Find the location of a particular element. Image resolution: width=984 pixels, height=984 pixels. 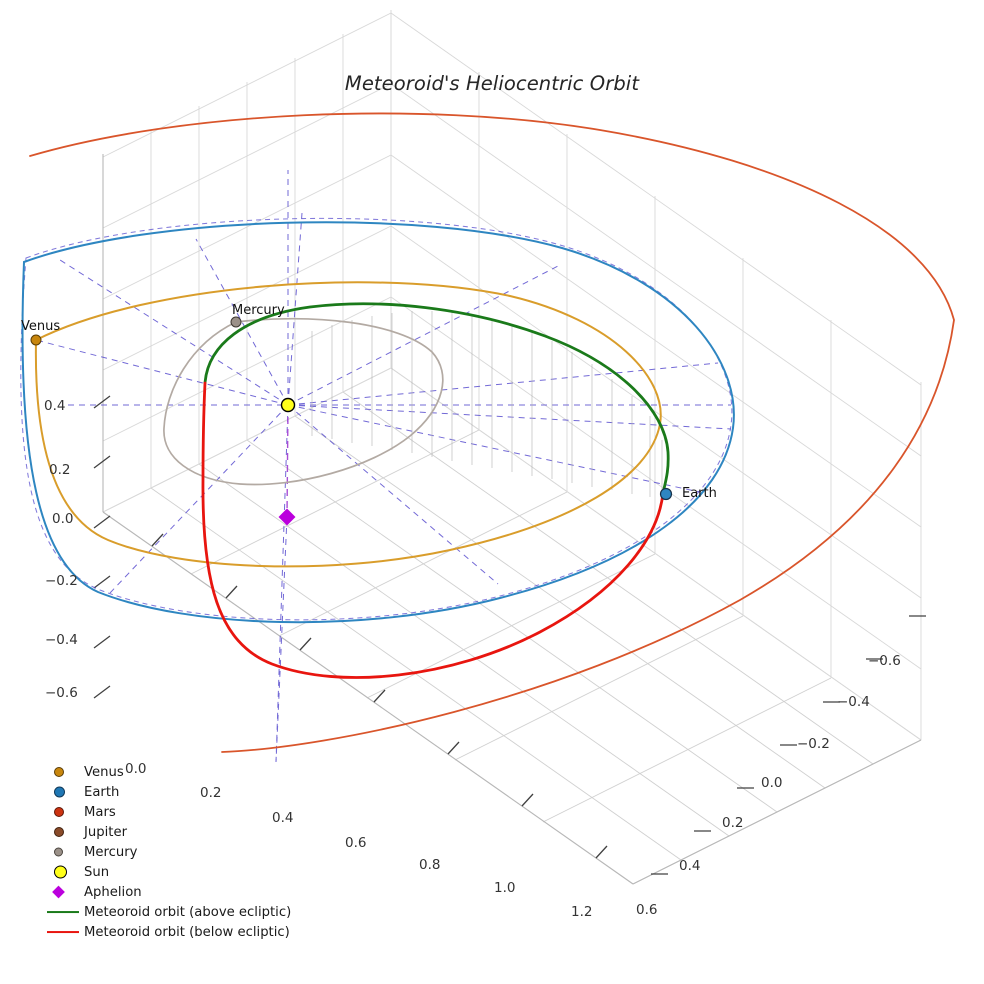

y-axis-tick-label: 0.0 is located at coordinates (772, 783).